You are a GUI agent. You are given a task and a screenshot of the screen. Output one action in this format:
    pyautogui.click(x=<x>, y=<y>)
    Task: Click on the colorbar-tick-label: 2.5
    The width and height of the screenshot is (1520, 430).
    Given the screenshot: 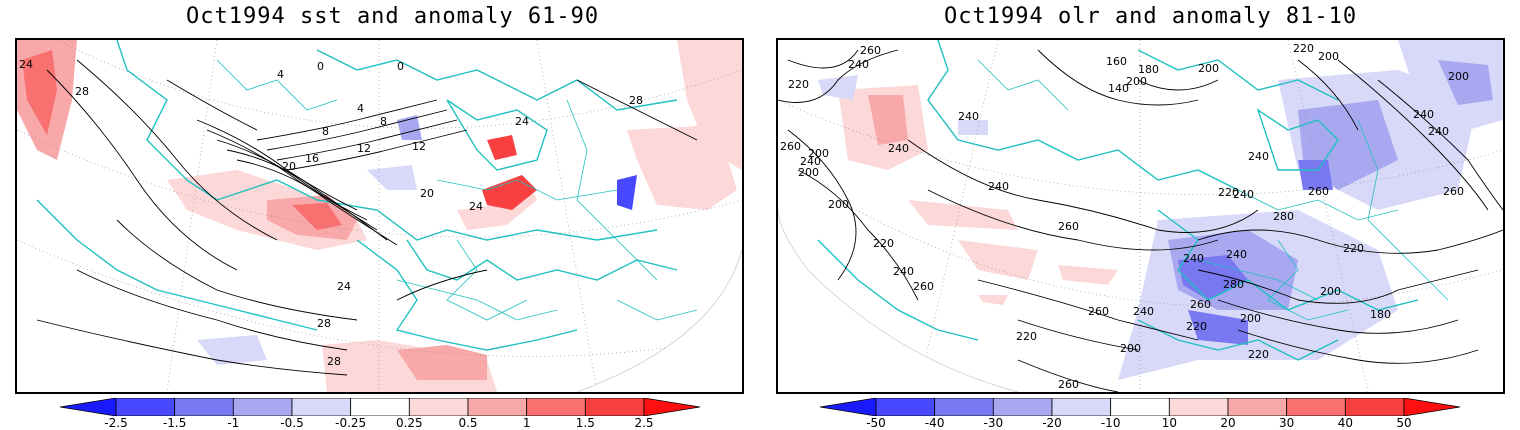 What is the action you would take?
    pyautogui.click(x=644, y=423)
    